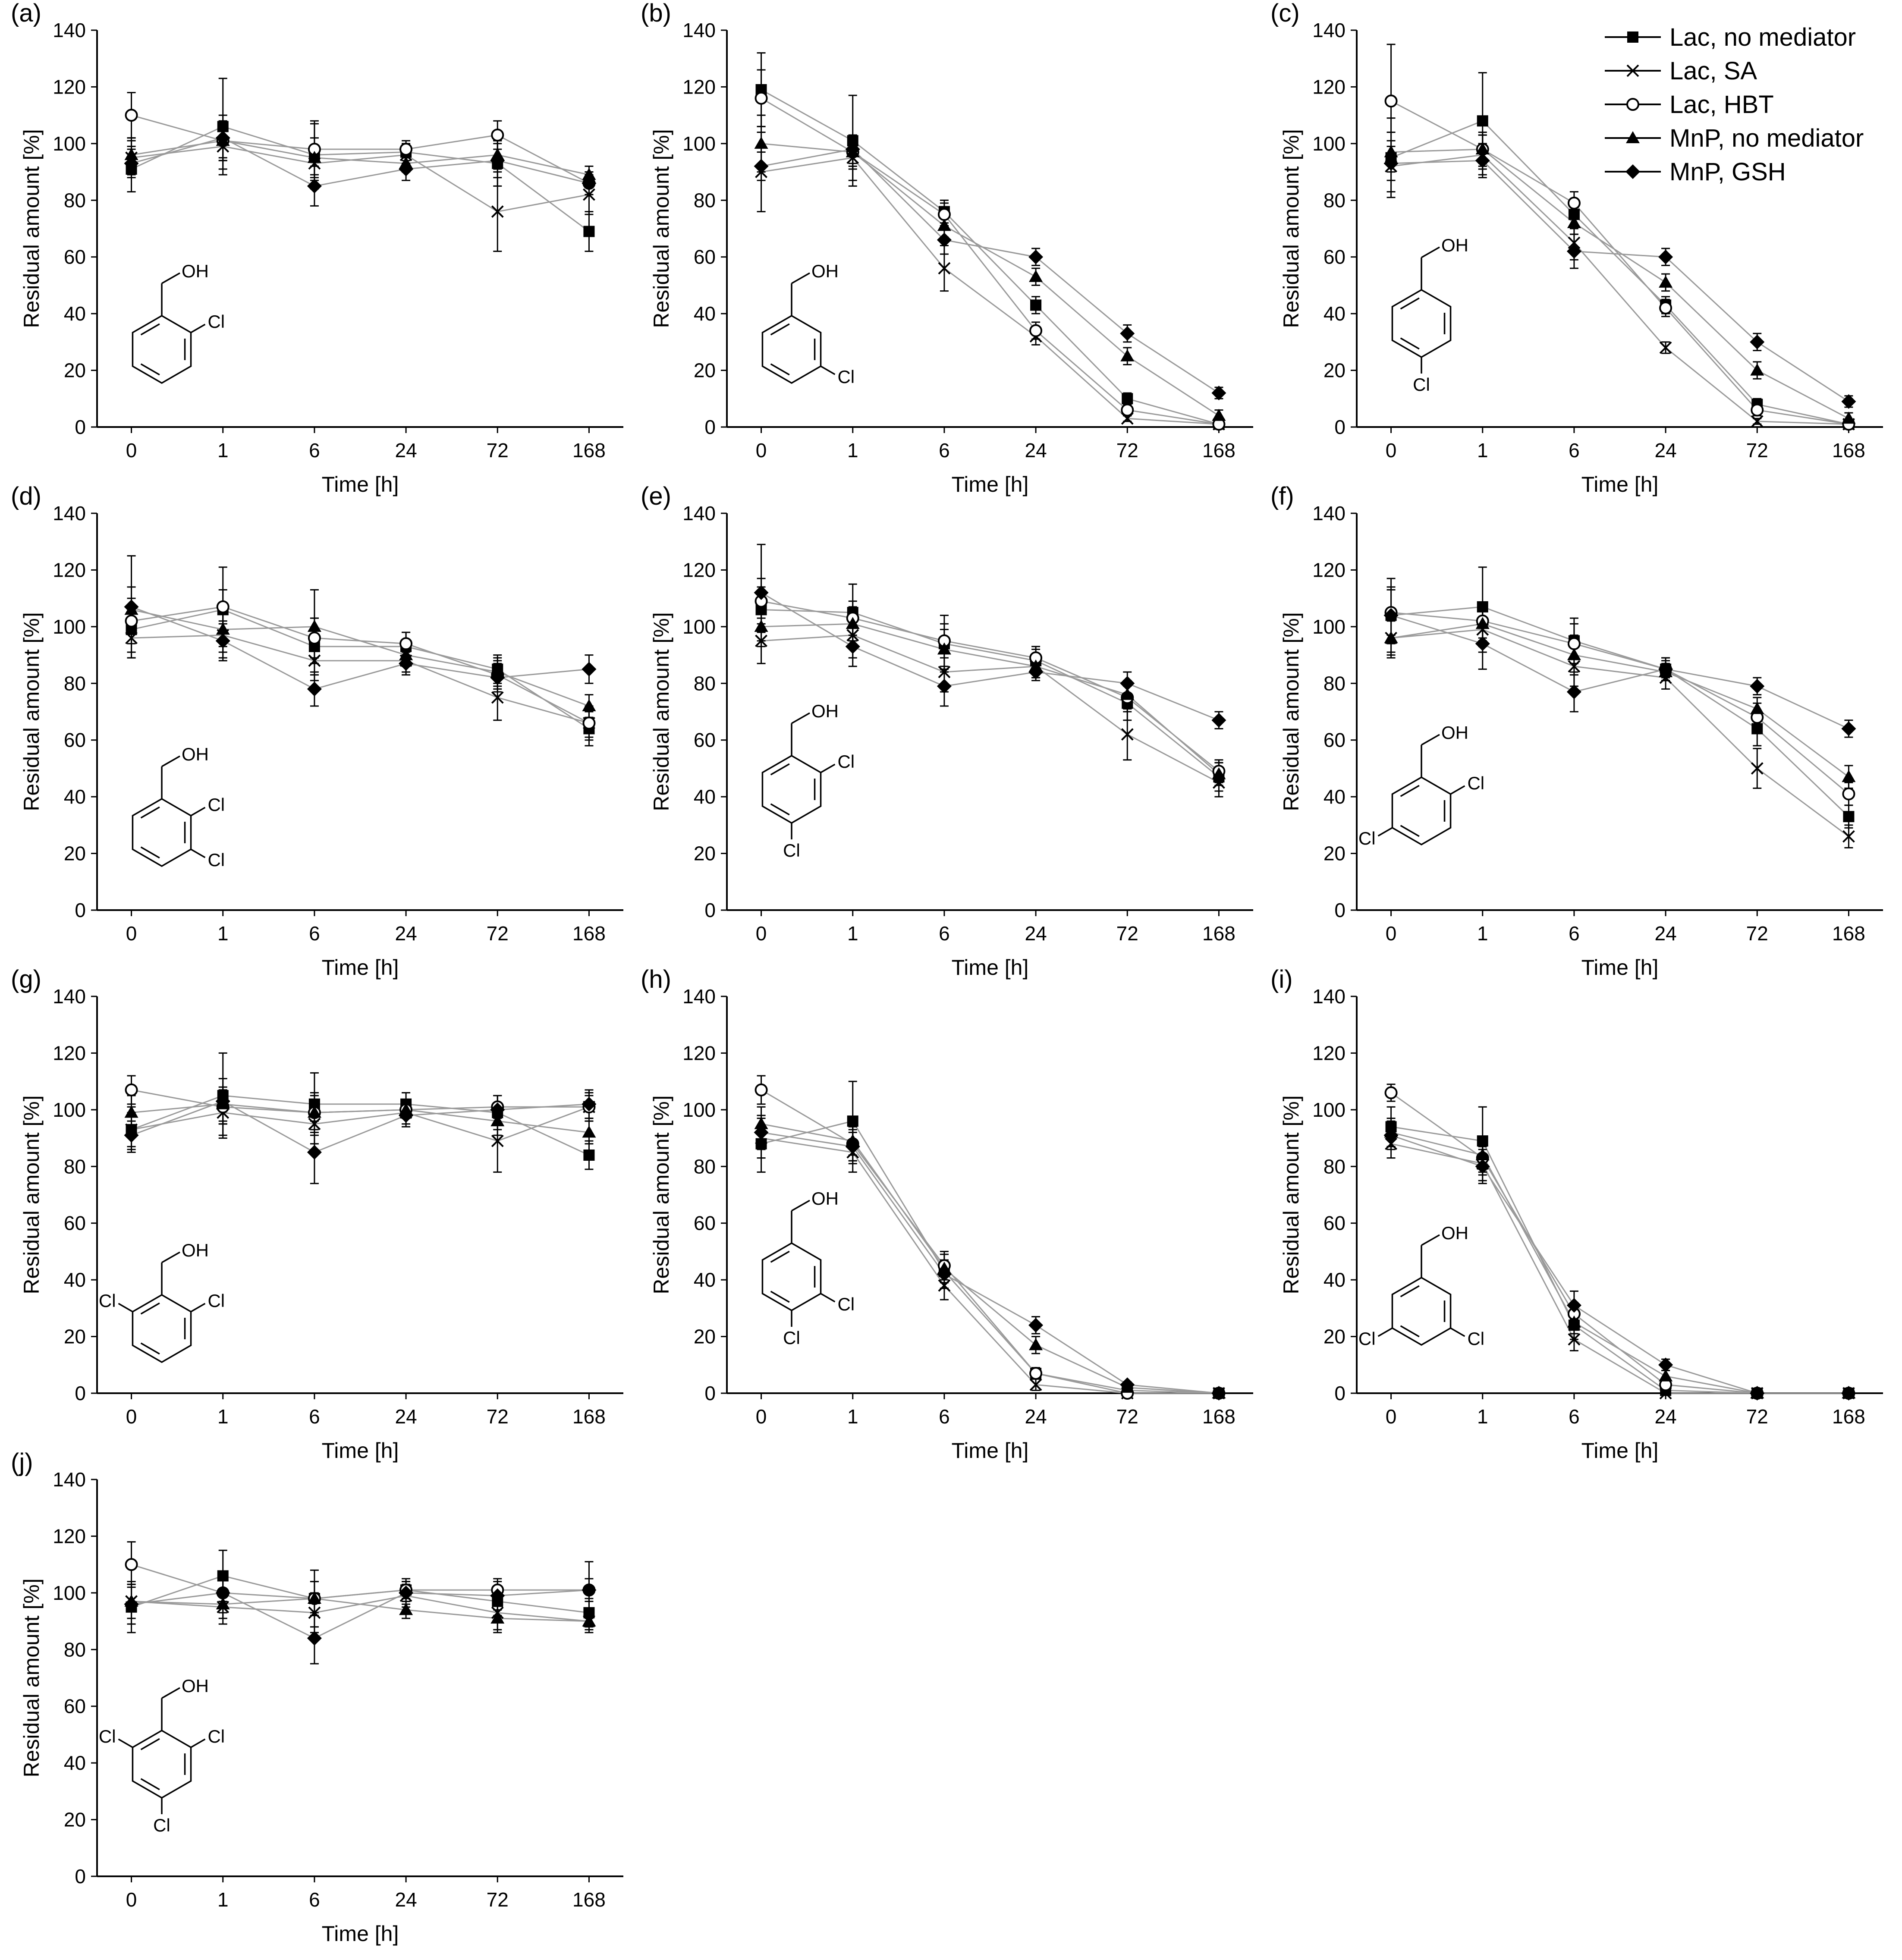 This screenshot has height=1960, width=1902. What do you see at coordinates (1329, 513) in the screenshot?
I see `y-tick-label: 140` at bounding box center [1329, 513].